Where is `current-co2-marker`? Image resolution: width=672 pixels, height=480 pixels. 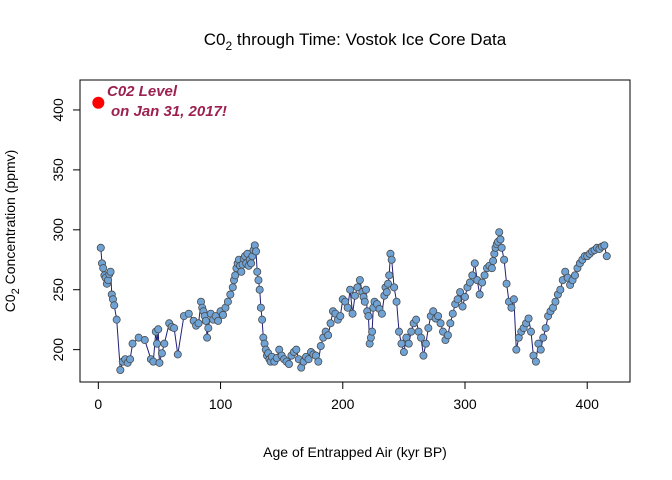
current-co2-marker is located at coordinates (98, 102).